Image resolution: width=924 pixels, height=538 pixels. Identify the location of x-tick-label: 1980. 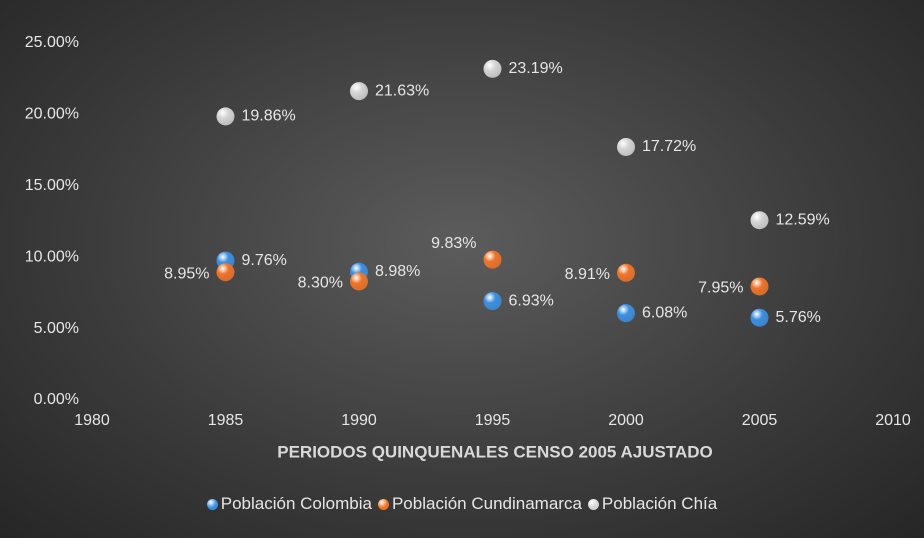
(92, 420).